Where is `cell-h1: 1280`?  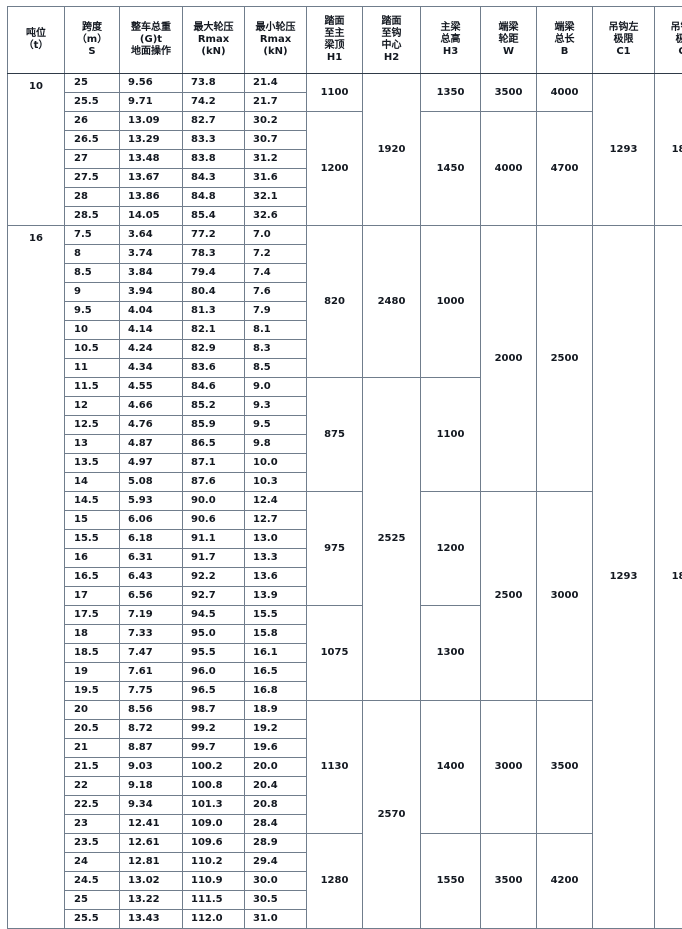 cell-h1: 1280 is located at coordinates (335, 881).